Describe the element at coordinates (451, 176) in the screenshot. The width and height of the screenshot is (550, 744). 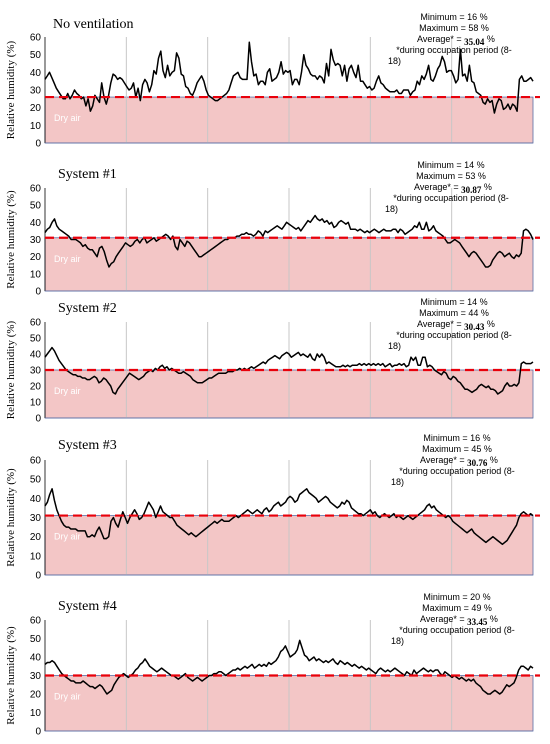
I see `stat-maximum: Maximum = 53 %` at that location.